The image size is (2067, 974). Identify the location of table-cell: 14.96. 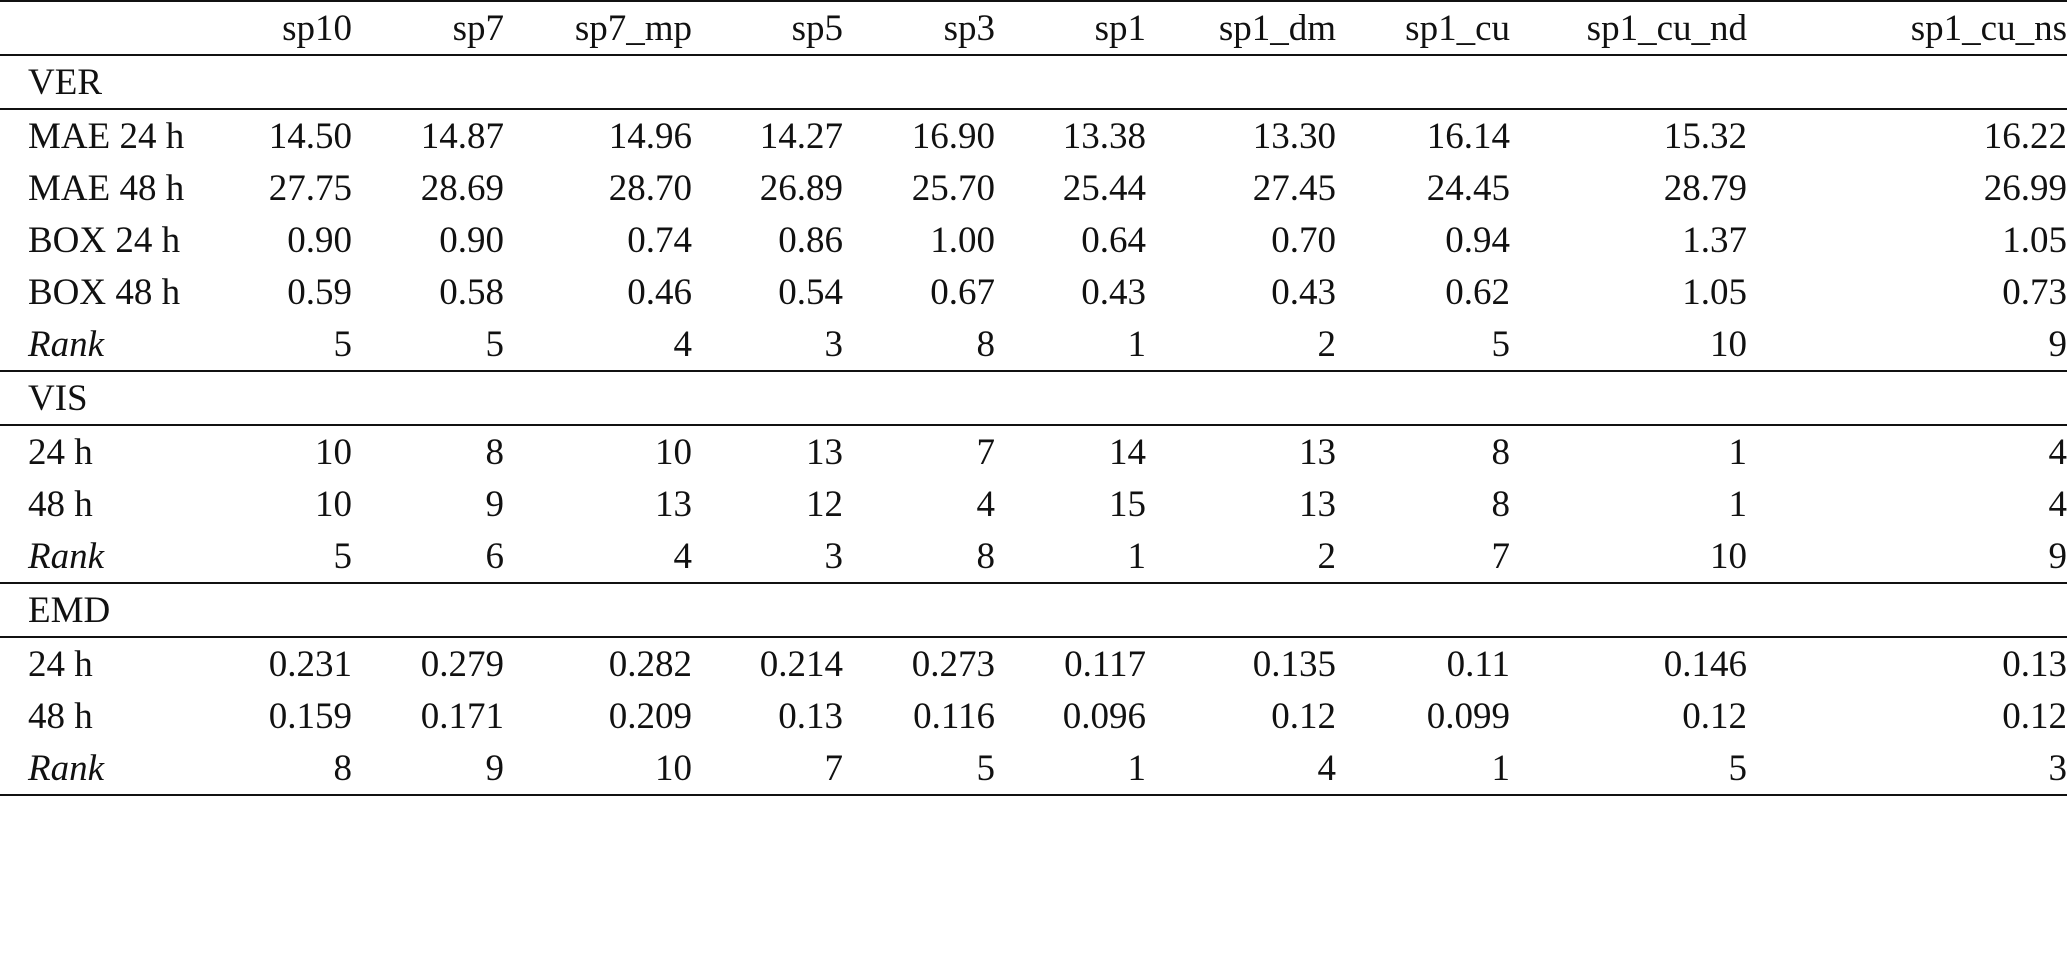
(650, 136).